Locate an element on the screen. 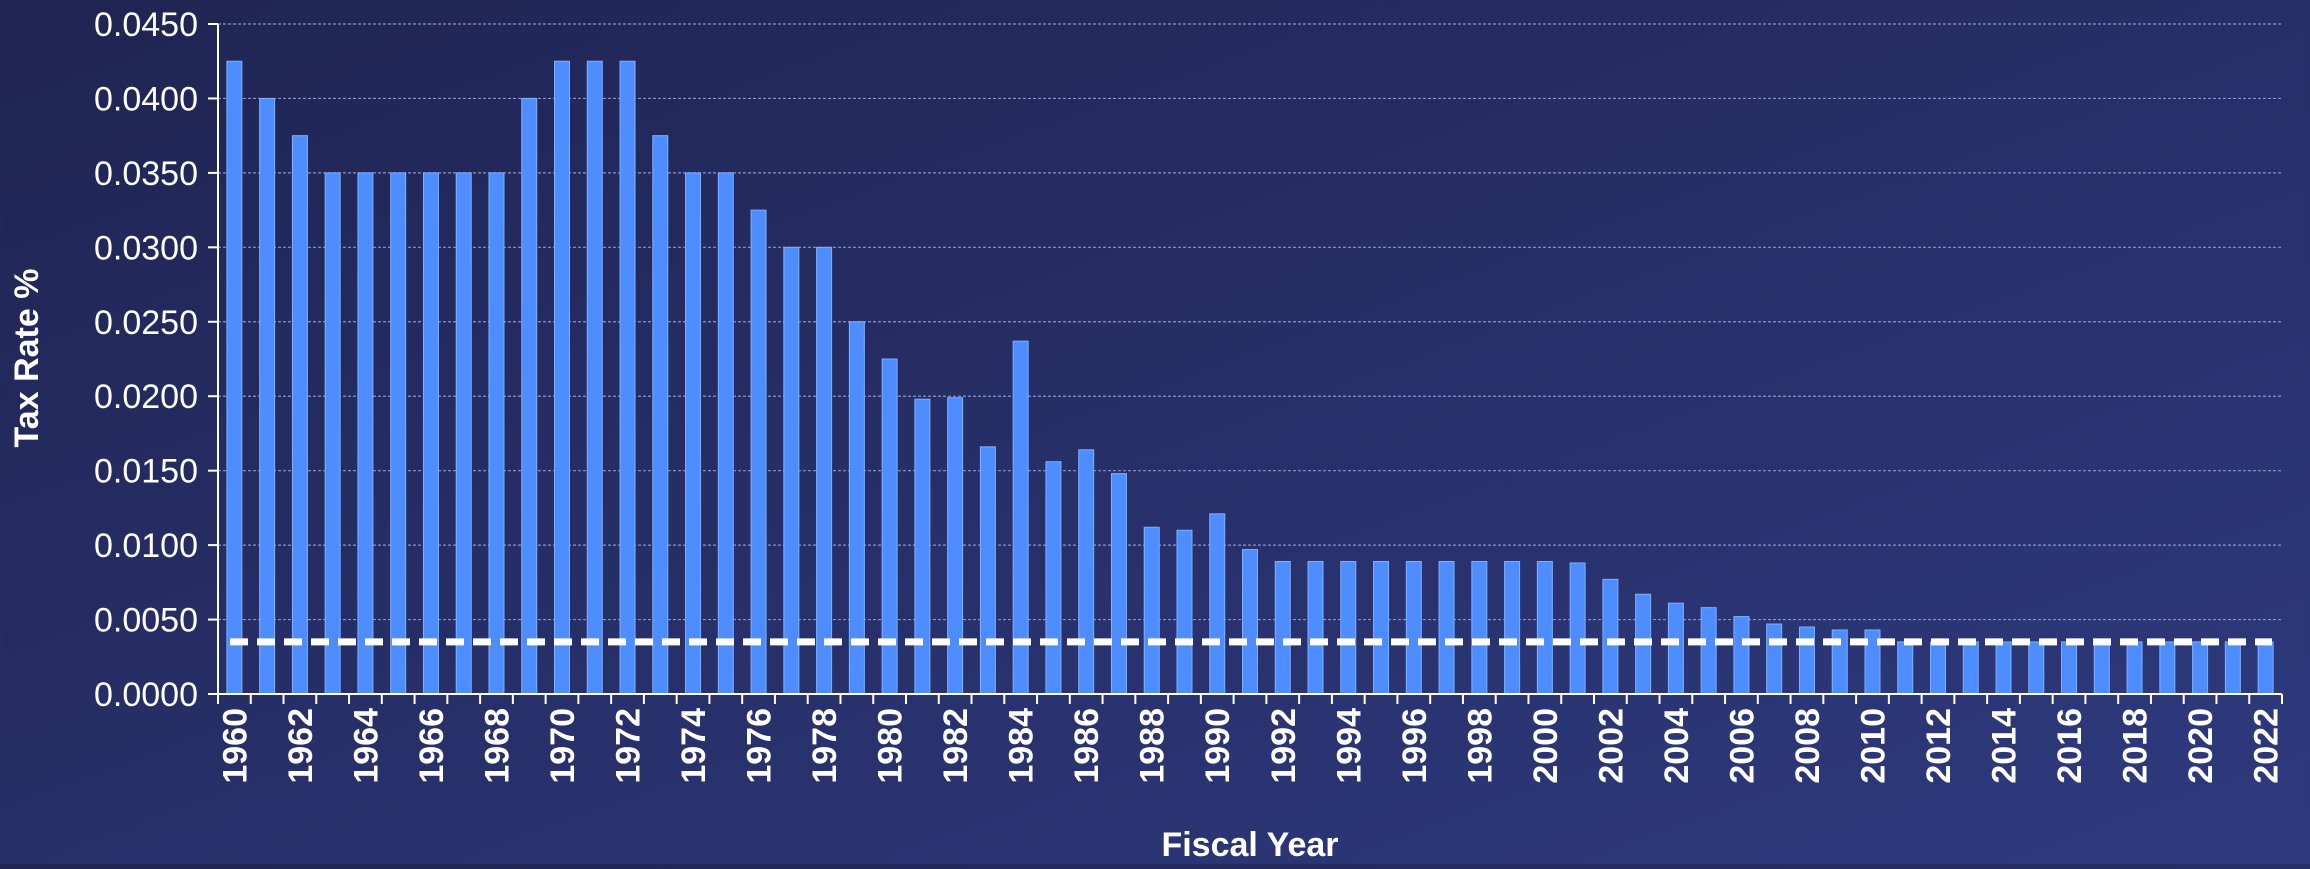 The width and height of the screenshot is (2310, 869). x-tick-label: 1966 is located at coordinates (432, 746).